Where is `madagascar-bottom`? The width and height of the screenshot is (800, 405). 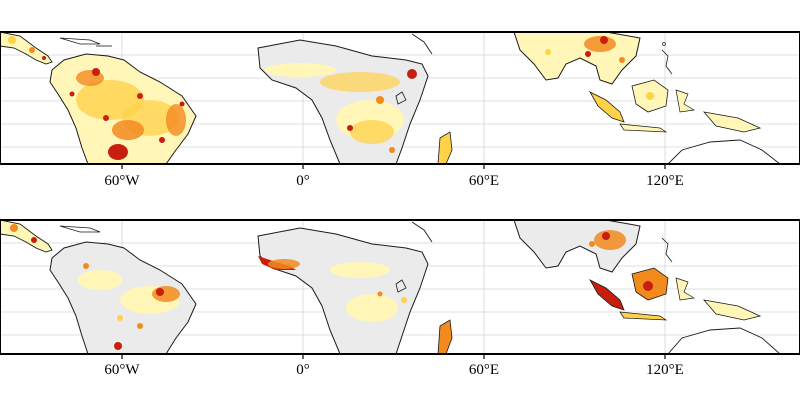 madagascar-bottom is located at coordinates (445, 336).